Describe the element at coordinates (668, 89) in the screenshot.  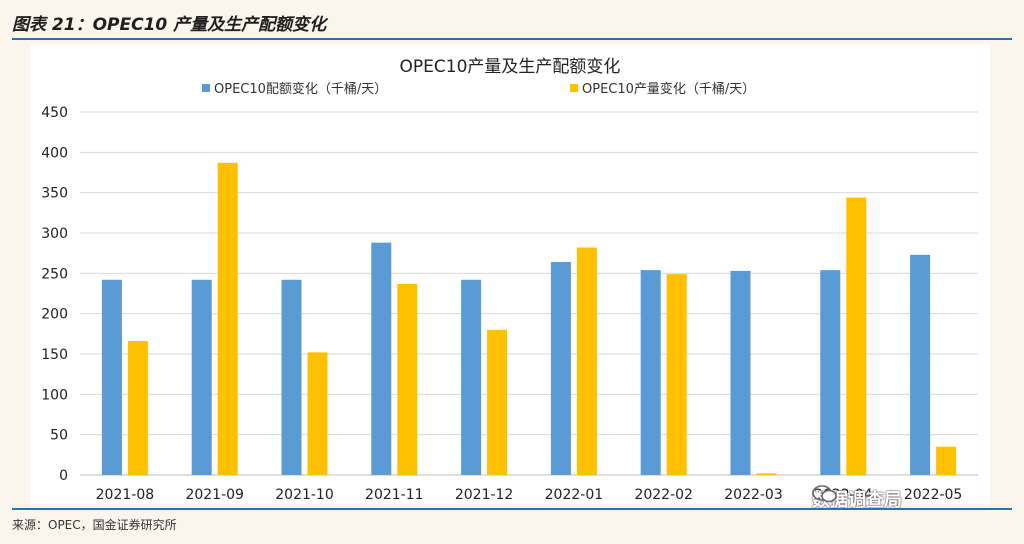
I see `legend-label: OPEC10产量变化（千桶/天）` at that location.